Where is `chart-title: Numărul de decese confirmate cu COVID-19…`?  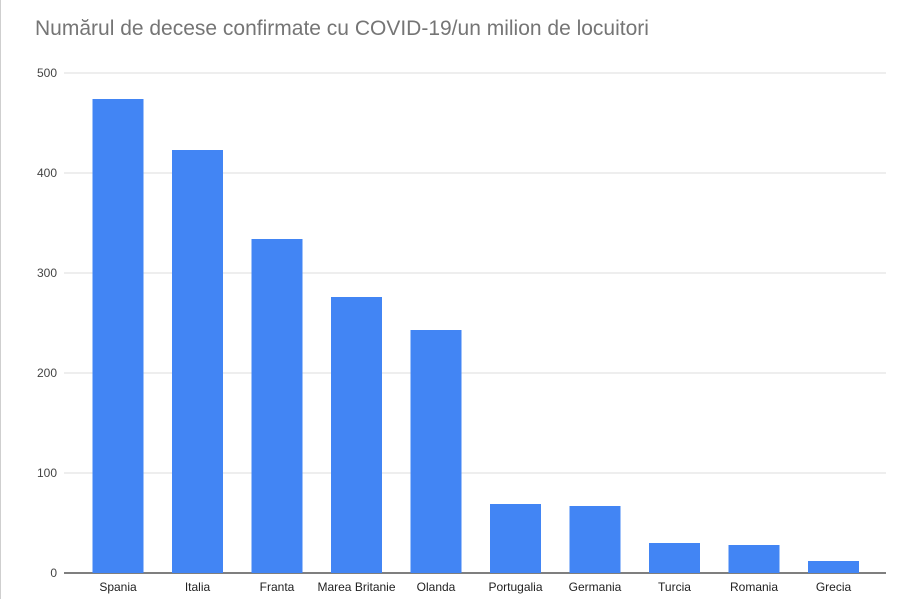 chart-title: Numărul de decese confirmate cu COVID-19… is located at coordinates (342, 28).